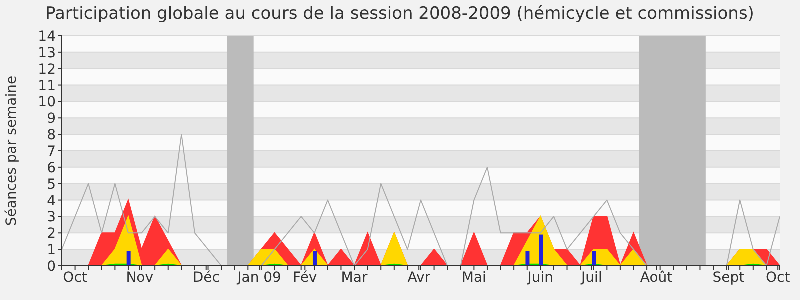 This screenshot has height=300, width=800. What do you see at coordinates (51, 234) in the screenshot?
I see `y-tick-label: 2` at bounding box center [51, 234].